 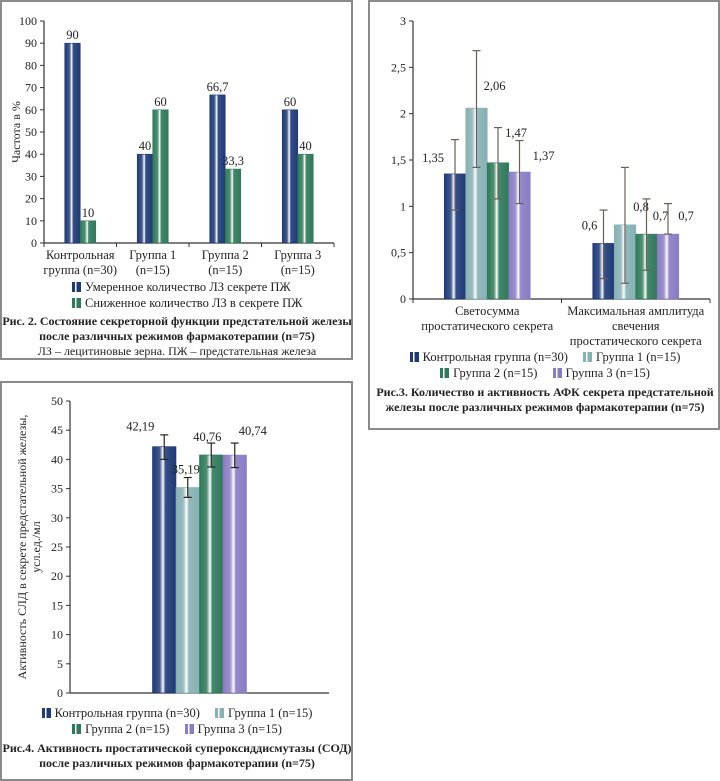 I want to click on data-label: 40,76, so click(x=207, y=437).